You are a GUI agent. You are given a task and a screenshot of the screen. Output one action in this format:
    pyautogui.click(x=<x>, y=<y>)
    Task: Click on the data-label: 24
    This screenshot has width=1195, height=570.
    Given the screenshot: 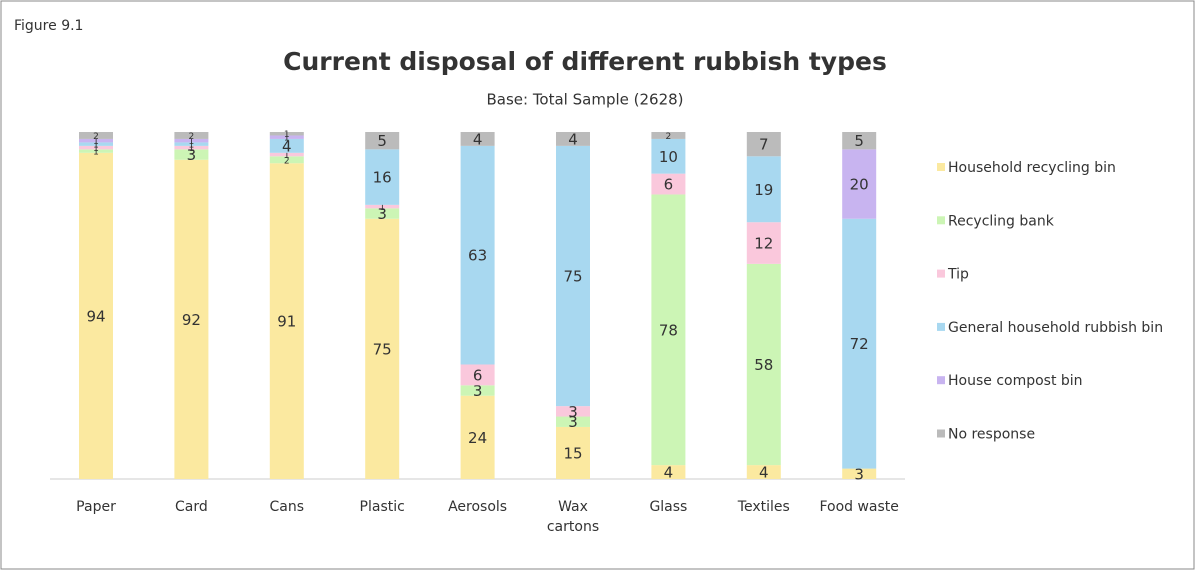 What is the action you would take?
    pyautogui.click(x=477, y=438)
    